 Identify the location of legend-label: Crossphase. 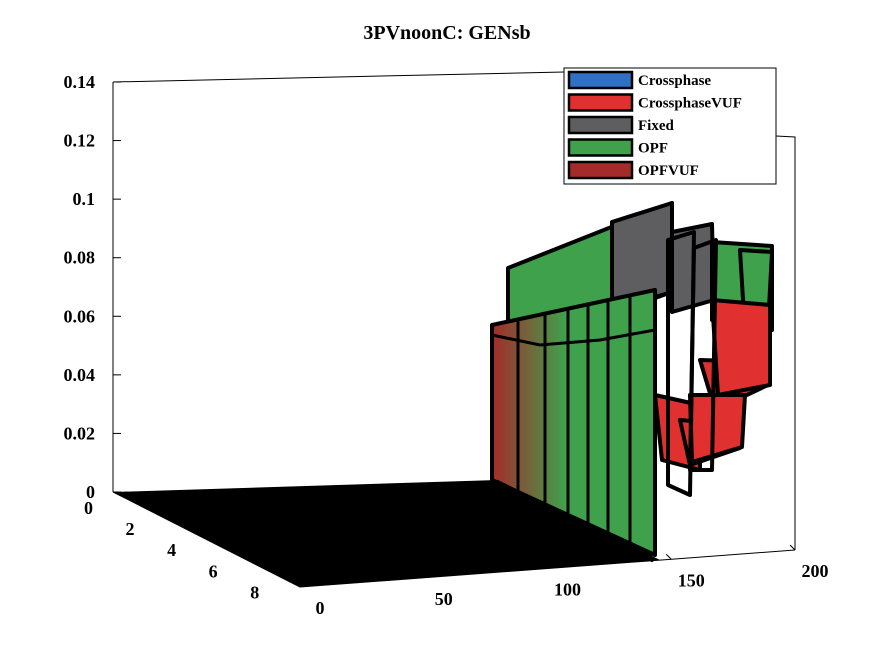
(674, 81).